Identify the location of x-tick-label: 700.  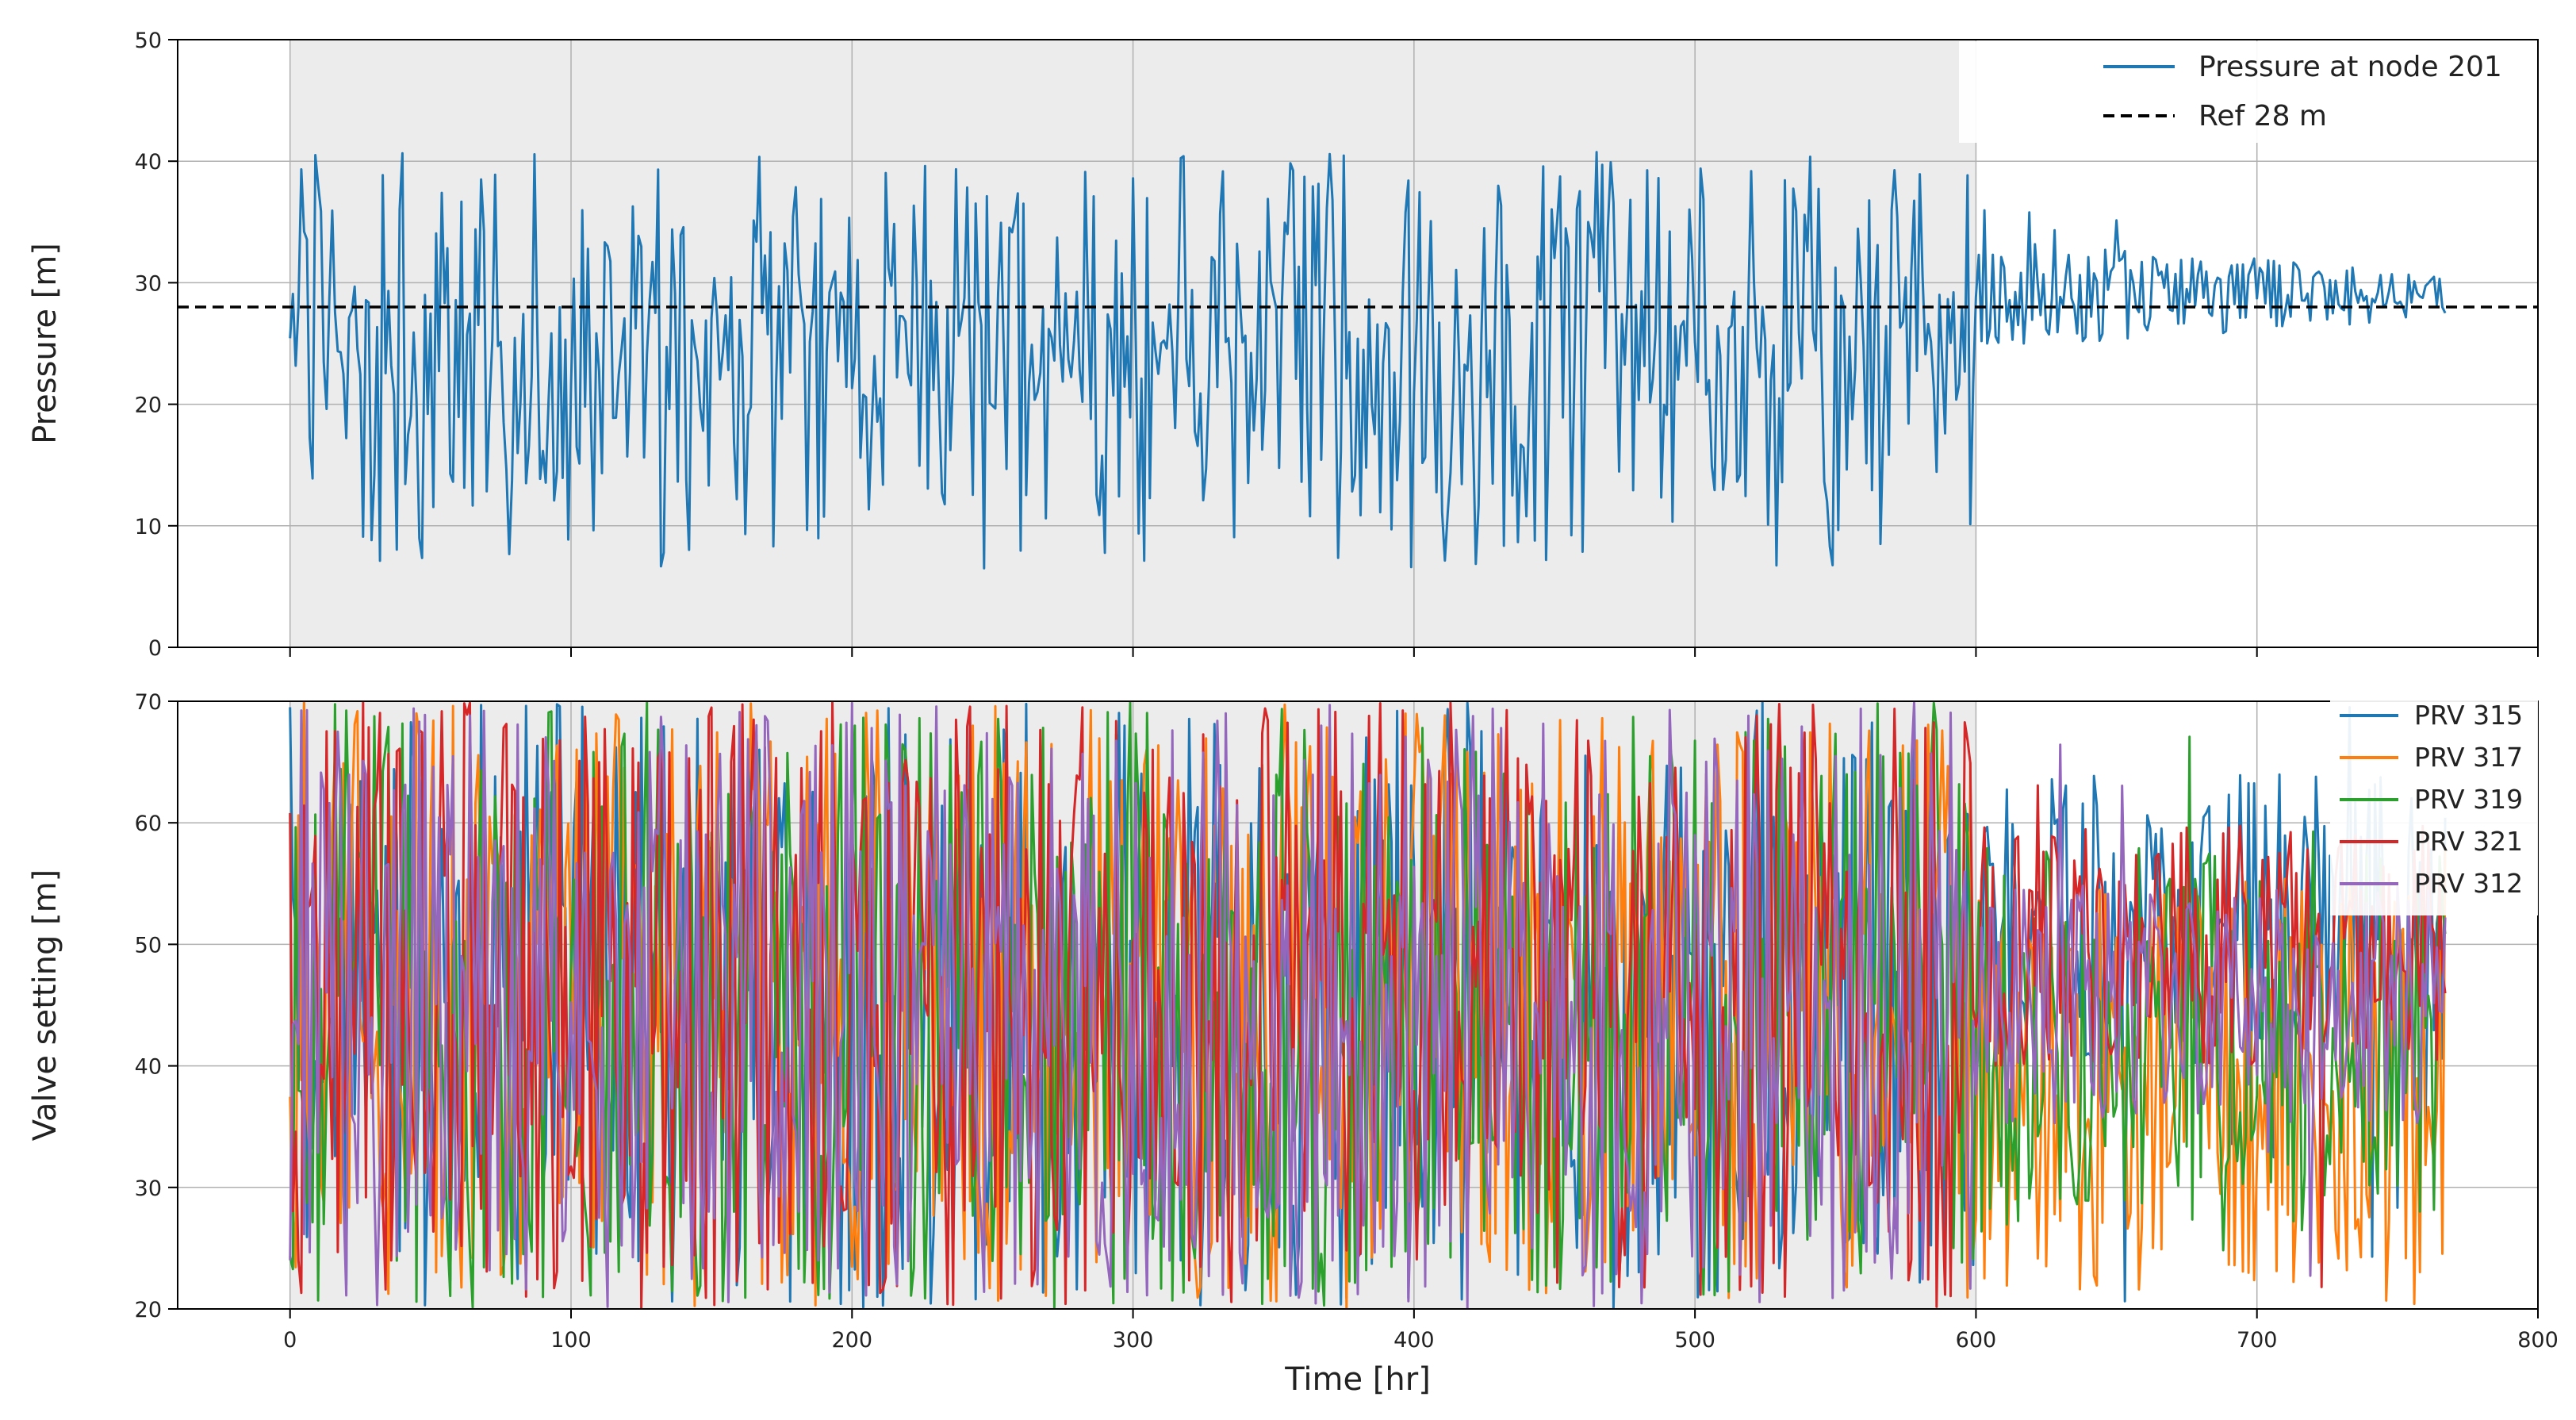
(2257, 1341).